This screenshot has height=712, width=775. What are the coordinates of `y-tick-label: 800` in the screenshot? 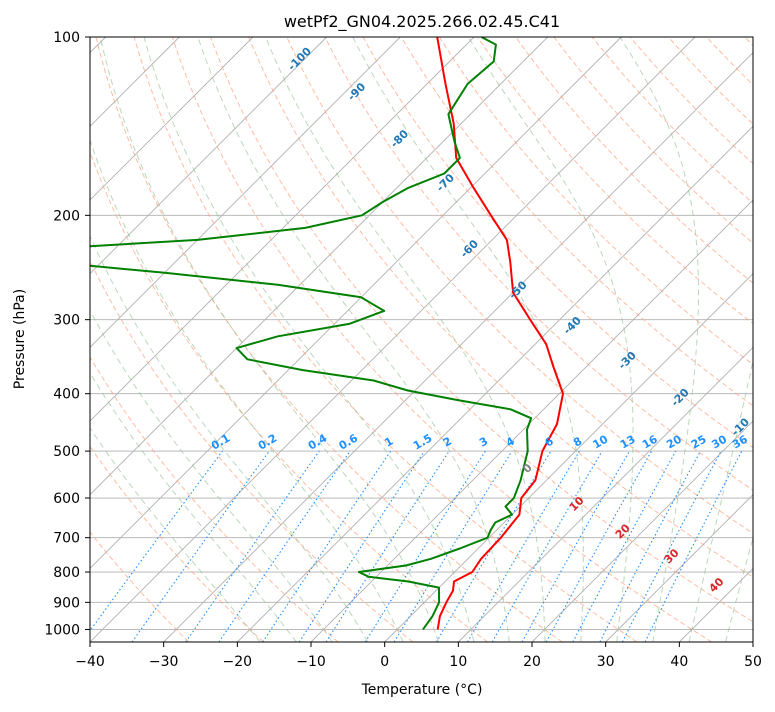 It's located at (66, 573).